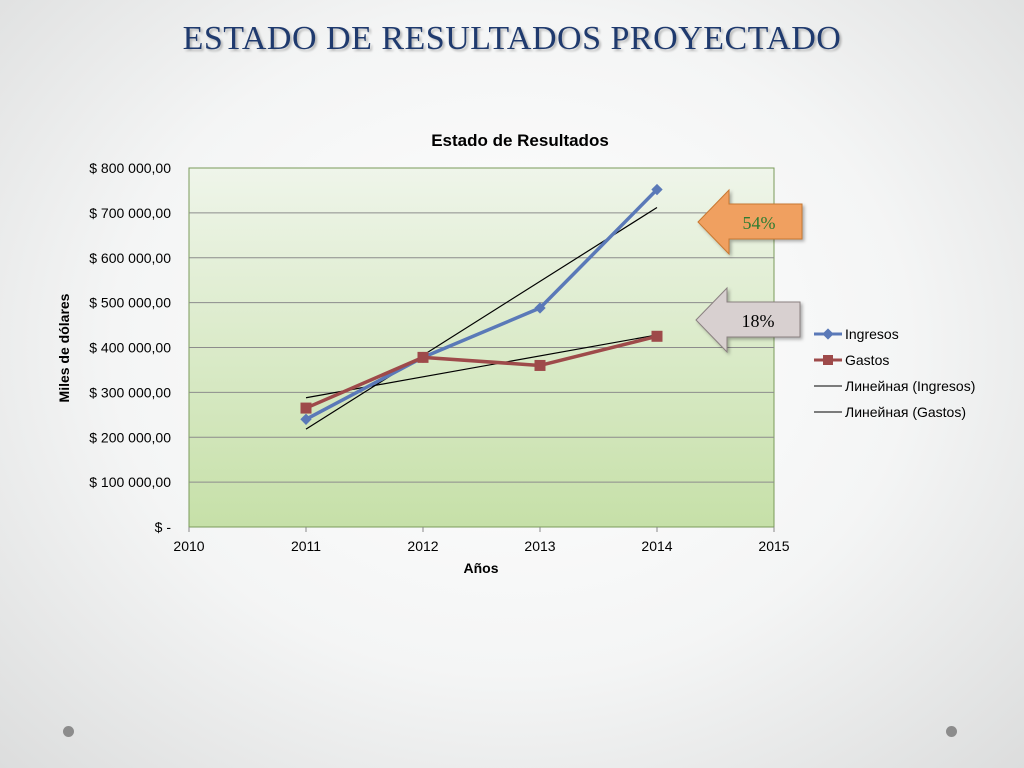 The height and width of the screenshot is (768, 1024). Describe the element at coordinates (163, 527) in the screenshot. I see `y-tick-label: $ -` at that location.